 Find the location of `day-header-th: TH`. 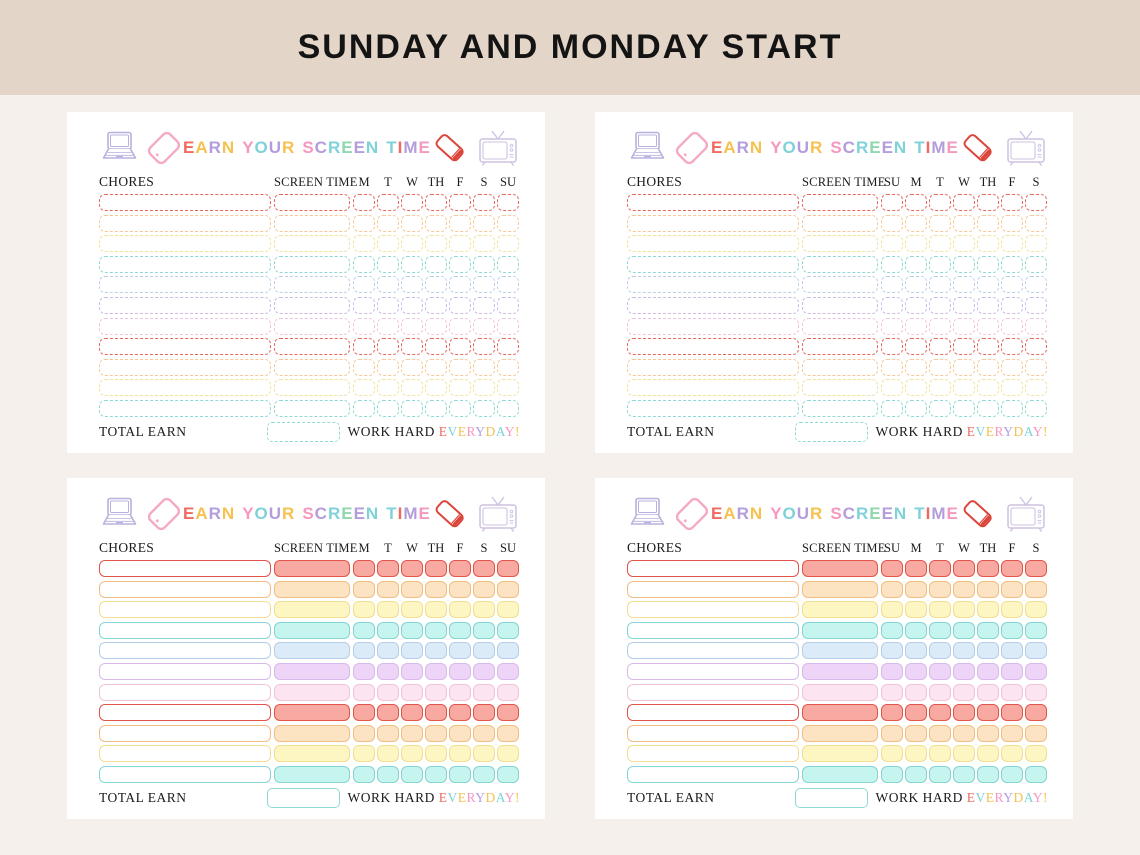

day-header-th: TH is located at coordinates (436, 548).